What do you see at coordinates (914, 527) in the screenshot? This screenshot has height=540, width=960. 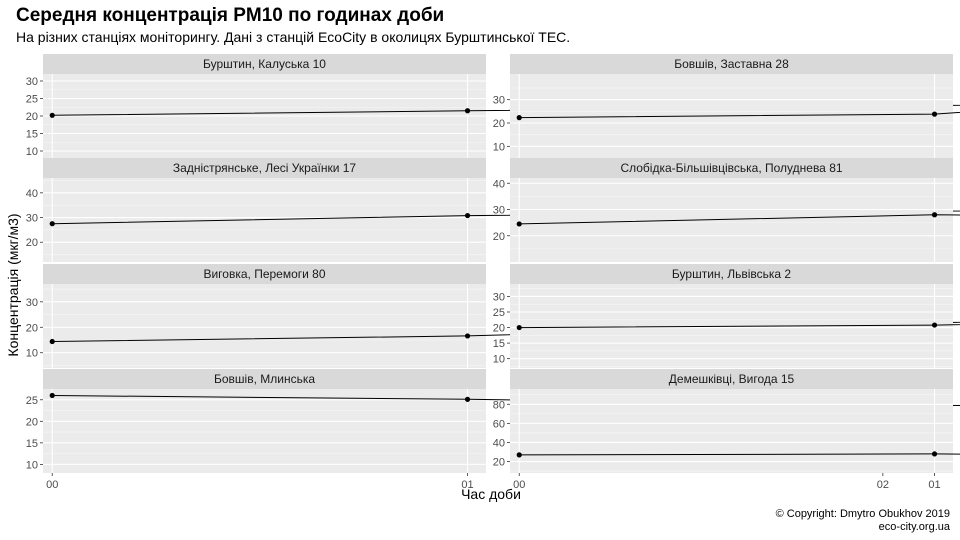 I see `copyright-site: eco-city.org.ua` at bounding box center [914, 527].